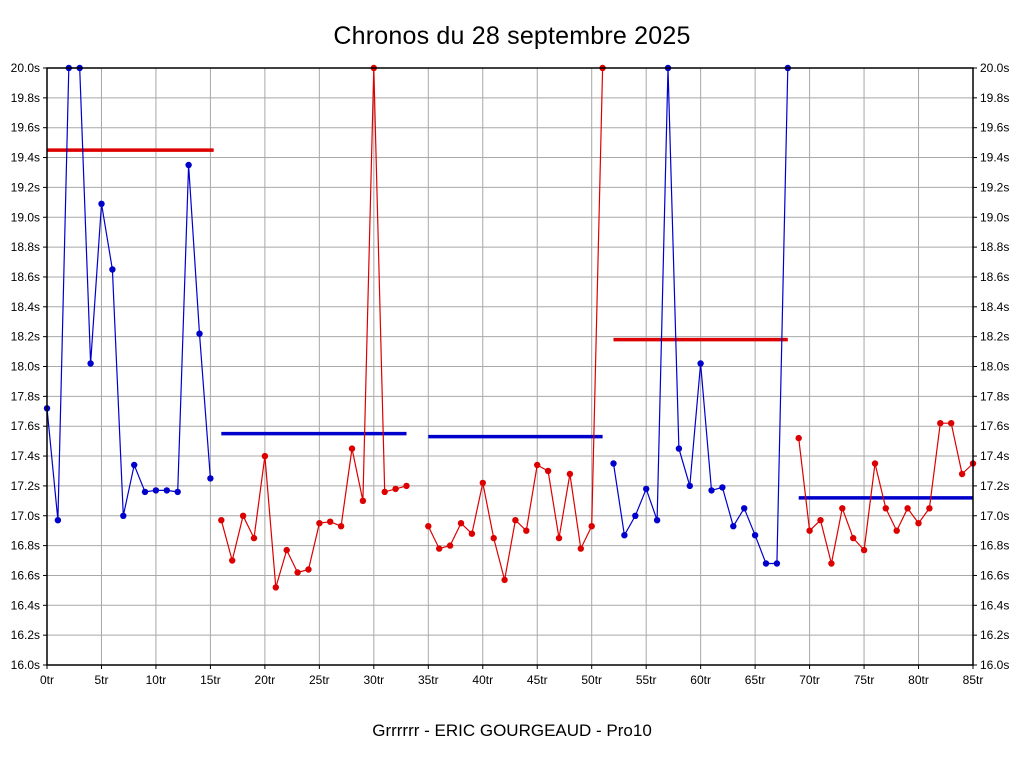 This screenshot has width=1024, height=768. I want to click on chart-footer: Grrrrrr - ERIC GOURGEAUD - Pro10, so click(512, 730).